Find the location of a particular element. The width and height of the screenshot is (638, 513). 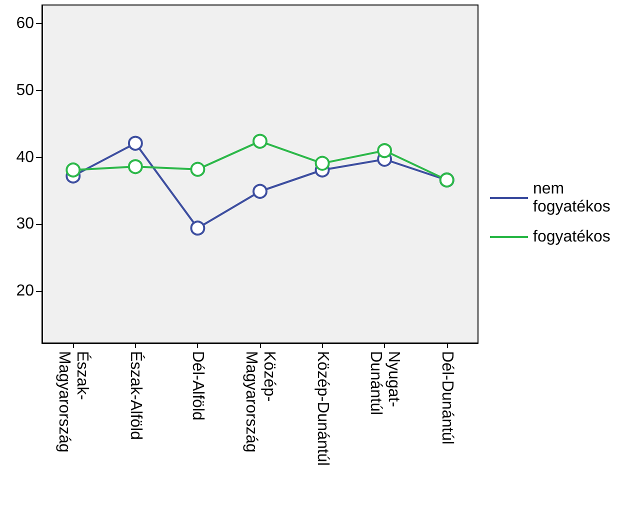

y-tick-label: 30 is located at coordinates (25, 224).